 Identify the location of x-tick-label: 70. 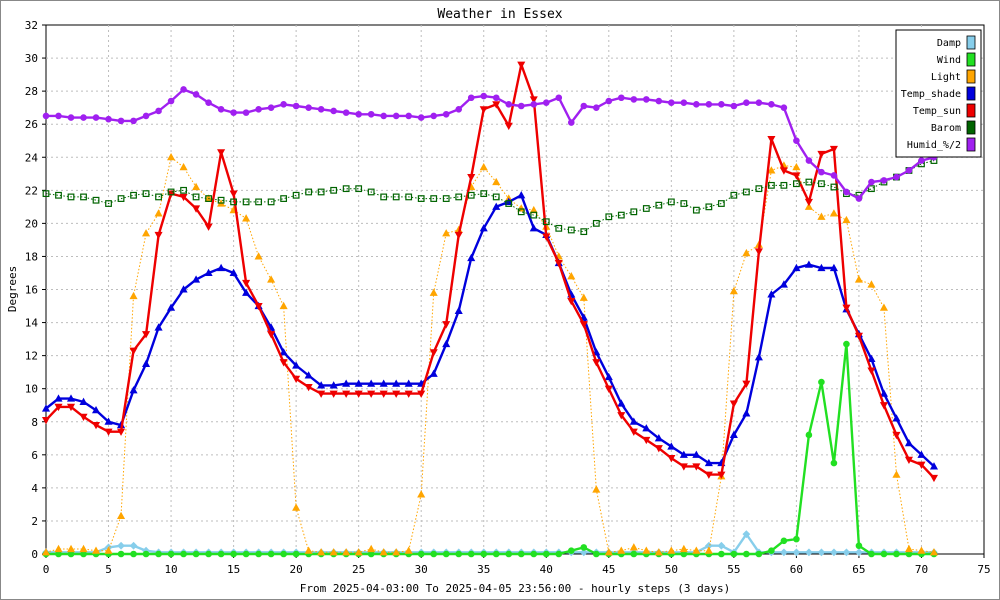
(921, 569).